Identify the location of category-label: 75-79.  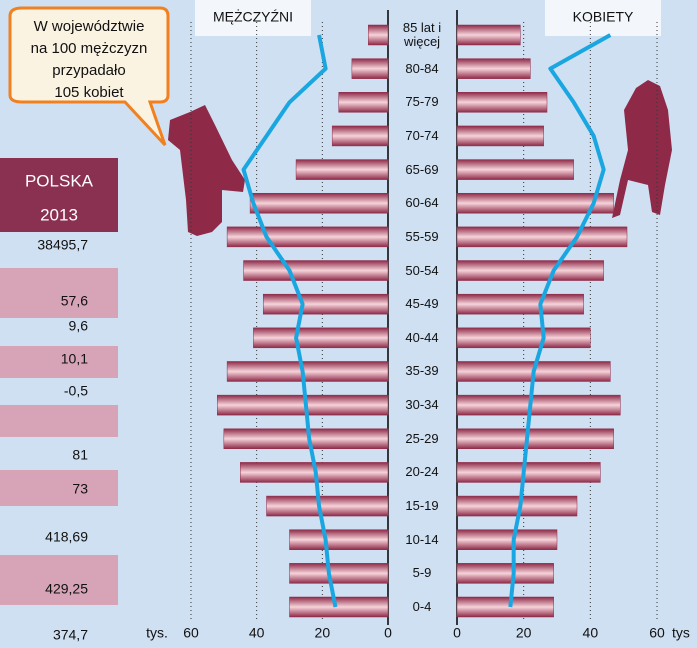
(422, 102).